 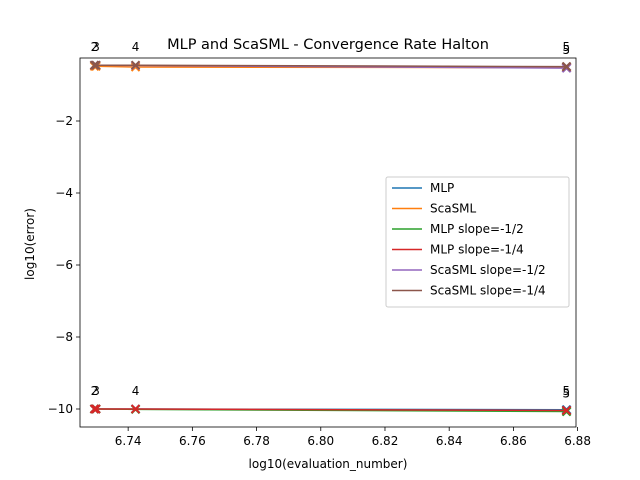 What do you see at coordinates (453, 209) in the screenshot?
I see `legend-label-1: ScaSML` at bounding box center [453, 209].